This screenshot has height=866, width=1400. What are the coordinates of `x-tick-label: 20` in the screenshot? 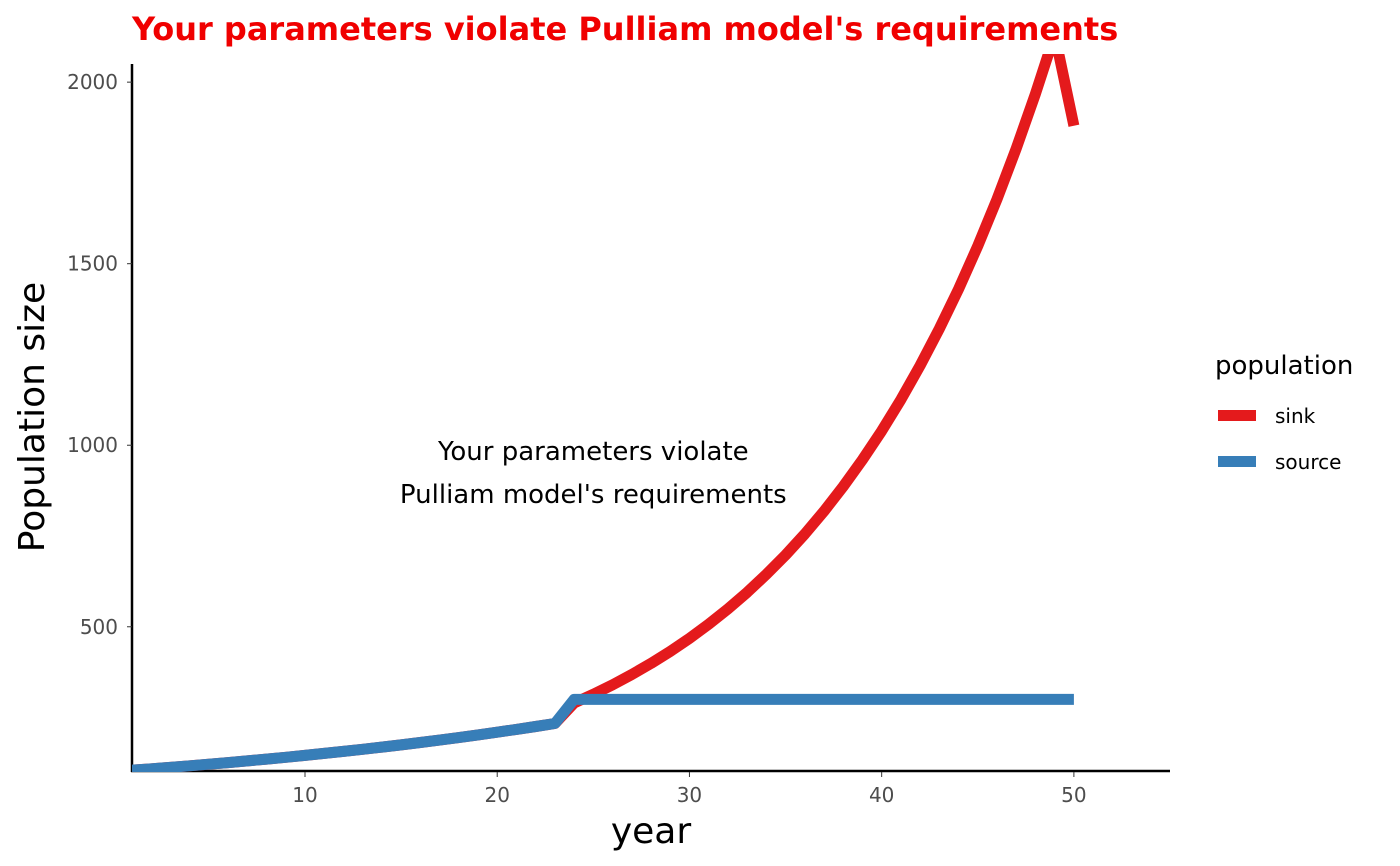 It's located at (496, 795).